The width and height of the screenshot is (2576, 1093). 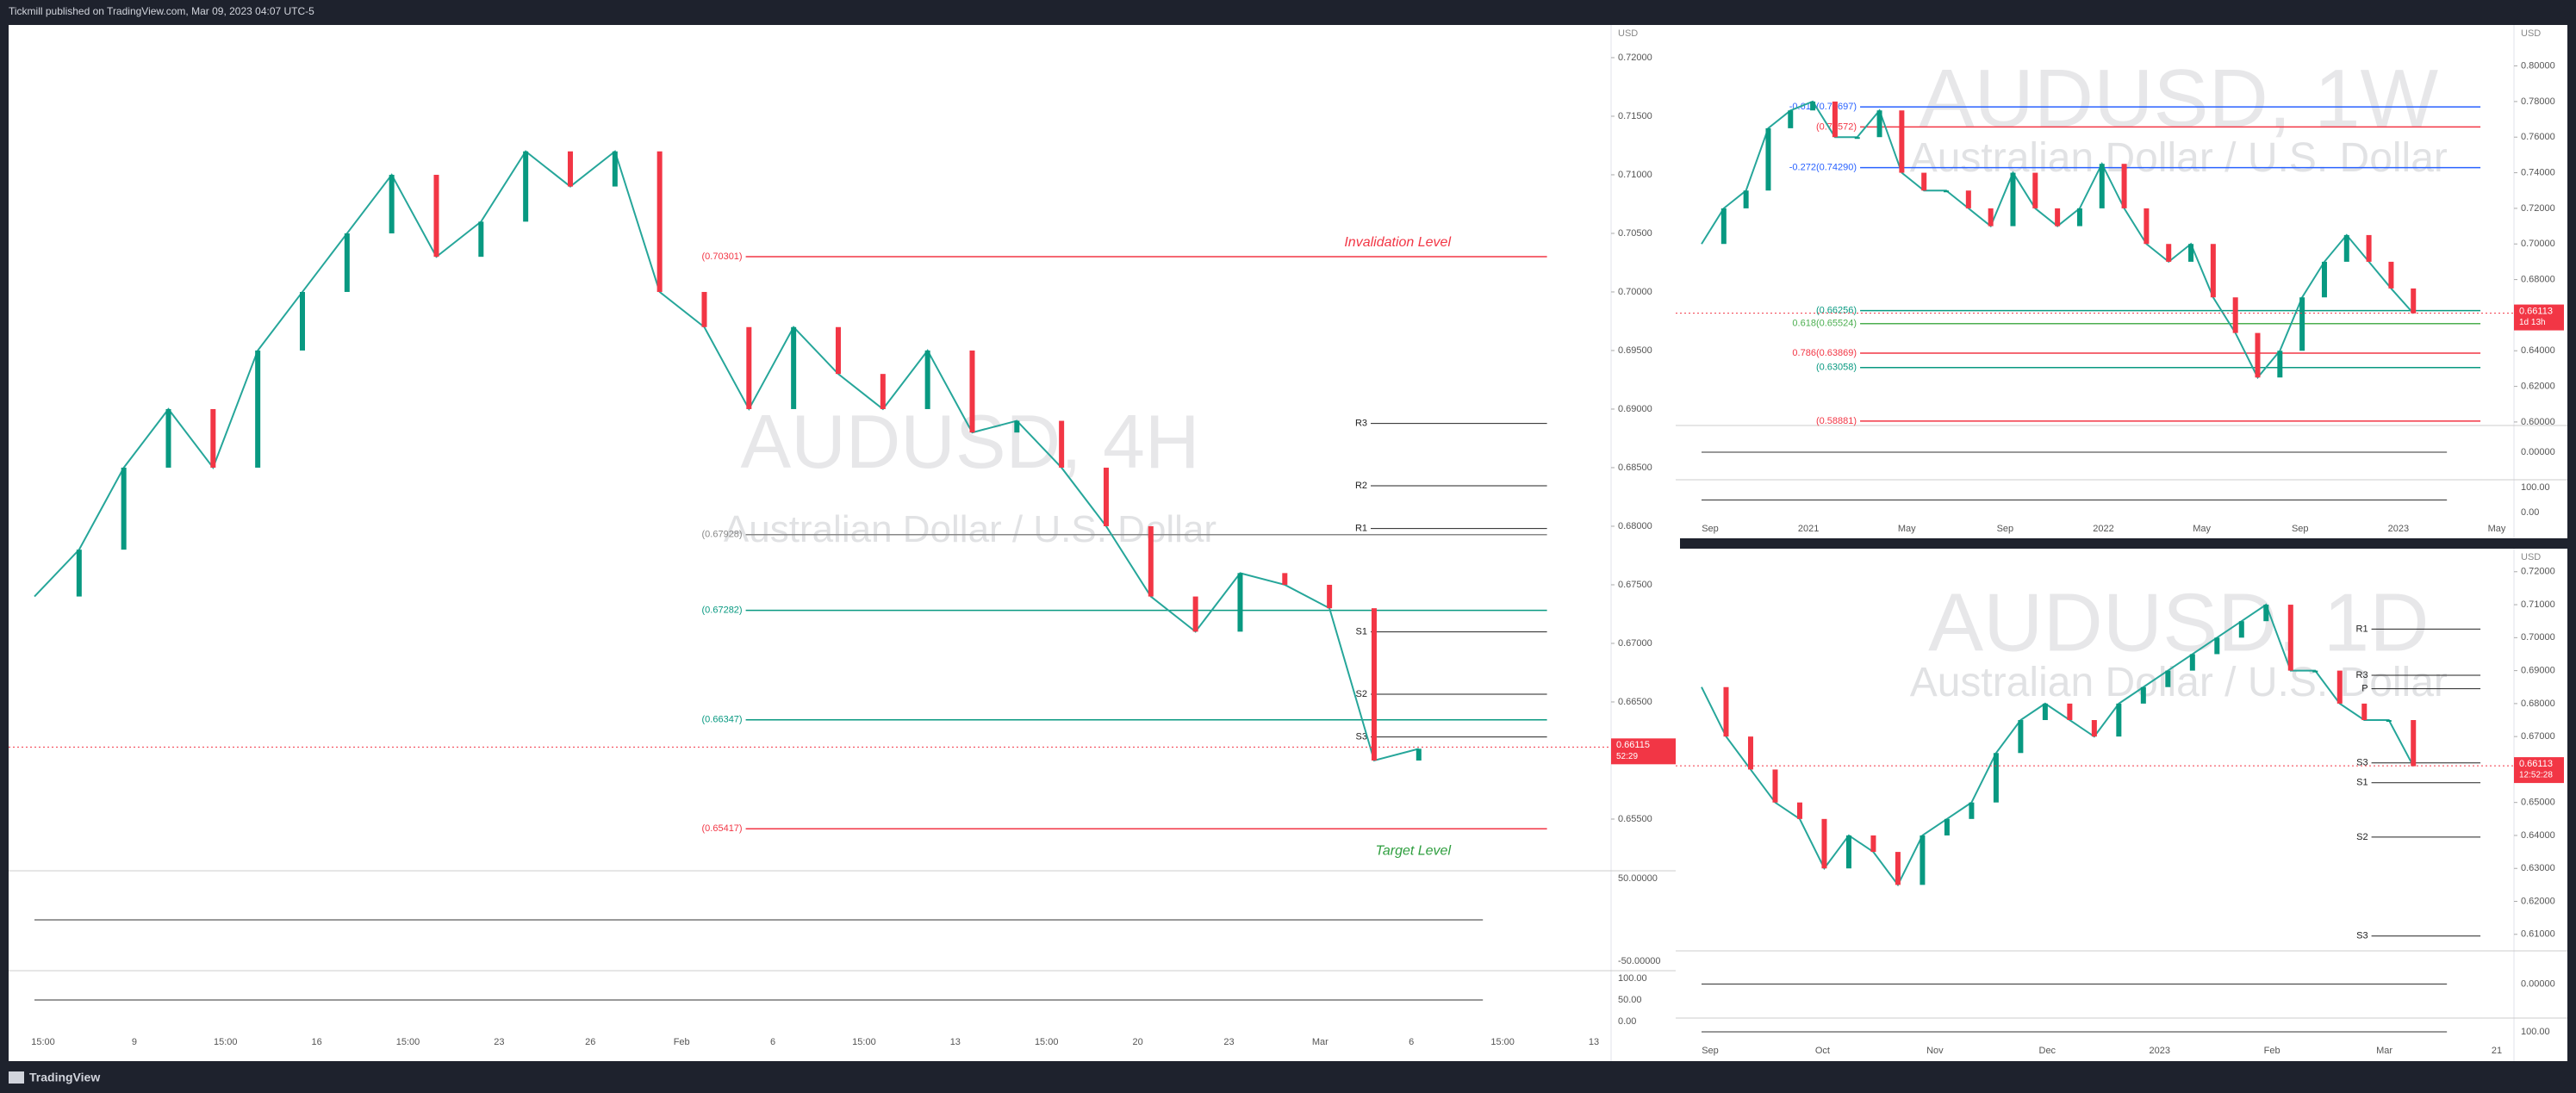 What do you see at coordinates (64, 1077) in the screenshot?
I see `brand: TradingView` at bounding box center [64, 1077].